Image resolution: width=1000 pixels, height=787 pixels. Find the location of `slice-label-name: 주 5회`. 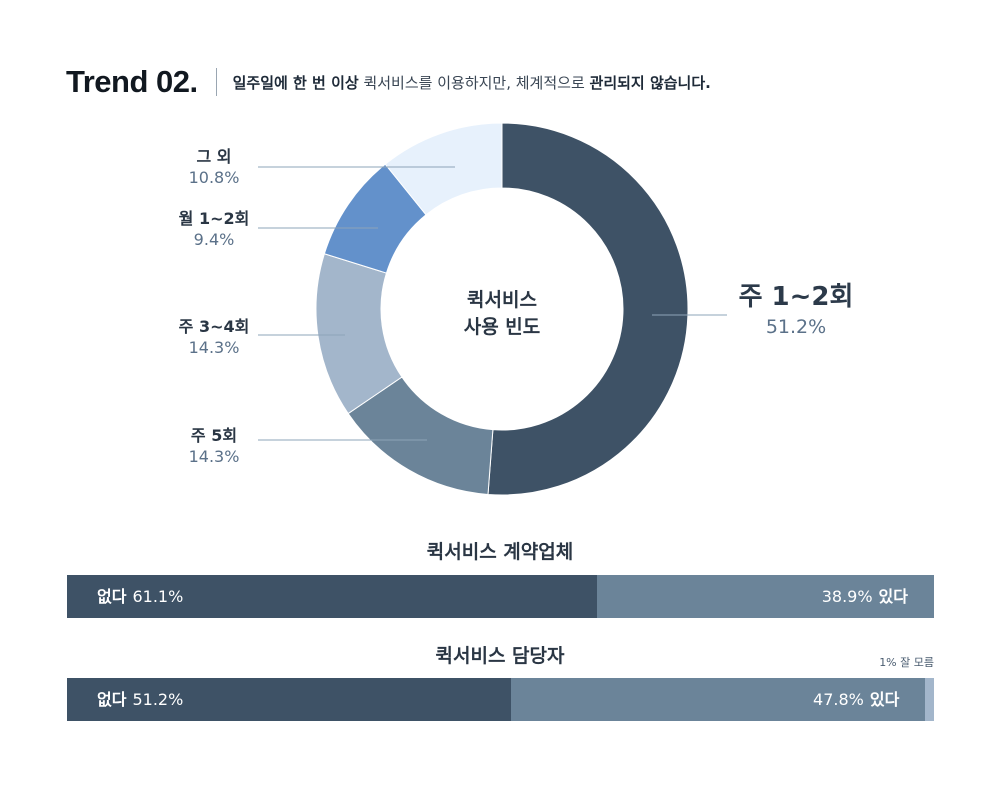

slice-label-name: 주 5회 is located at coordinates (214, 435).